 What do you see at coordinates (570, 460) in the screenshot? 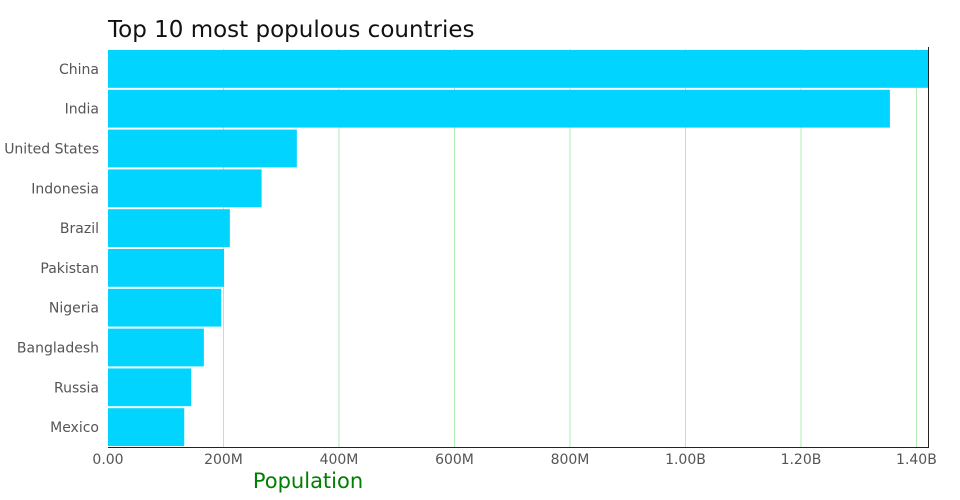
I see `x-tick-label-800m: 800M` at bounding box center [570, 460].